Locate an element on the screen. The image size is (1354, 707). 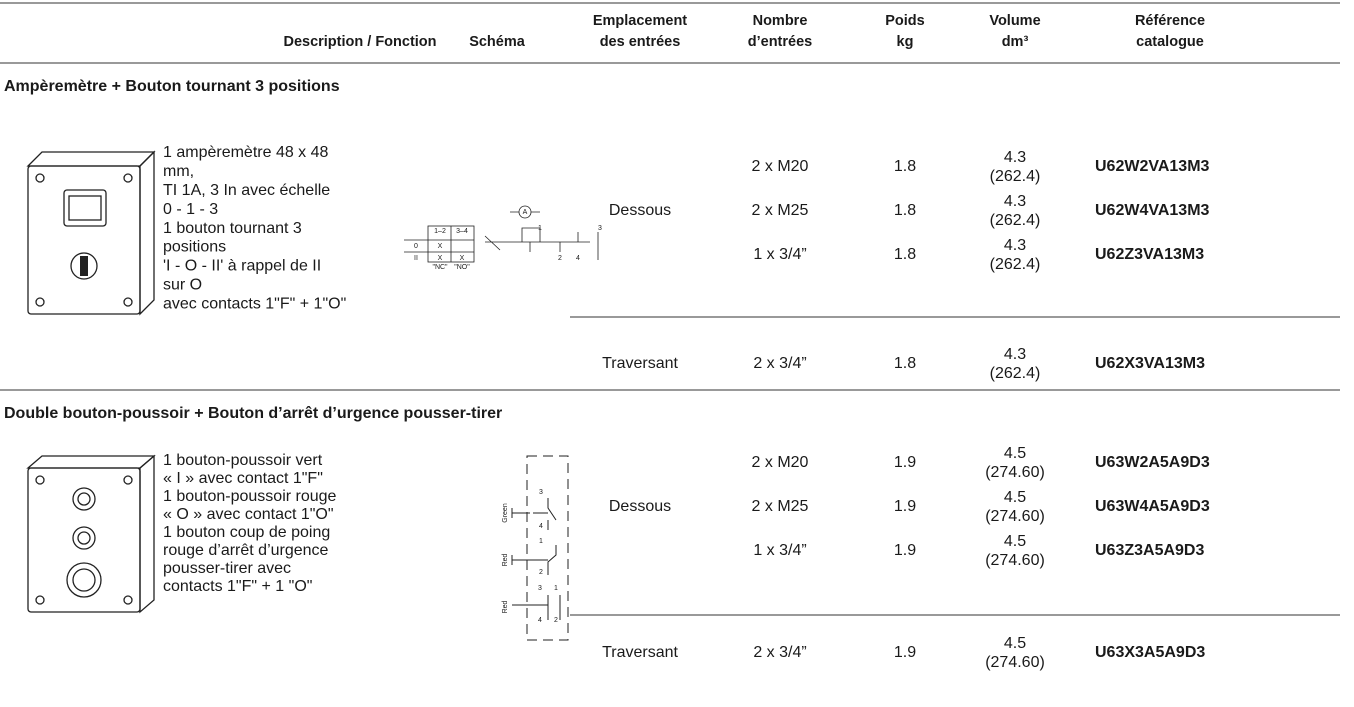
header-cell: des entrées is located at coordinates (640, 42).